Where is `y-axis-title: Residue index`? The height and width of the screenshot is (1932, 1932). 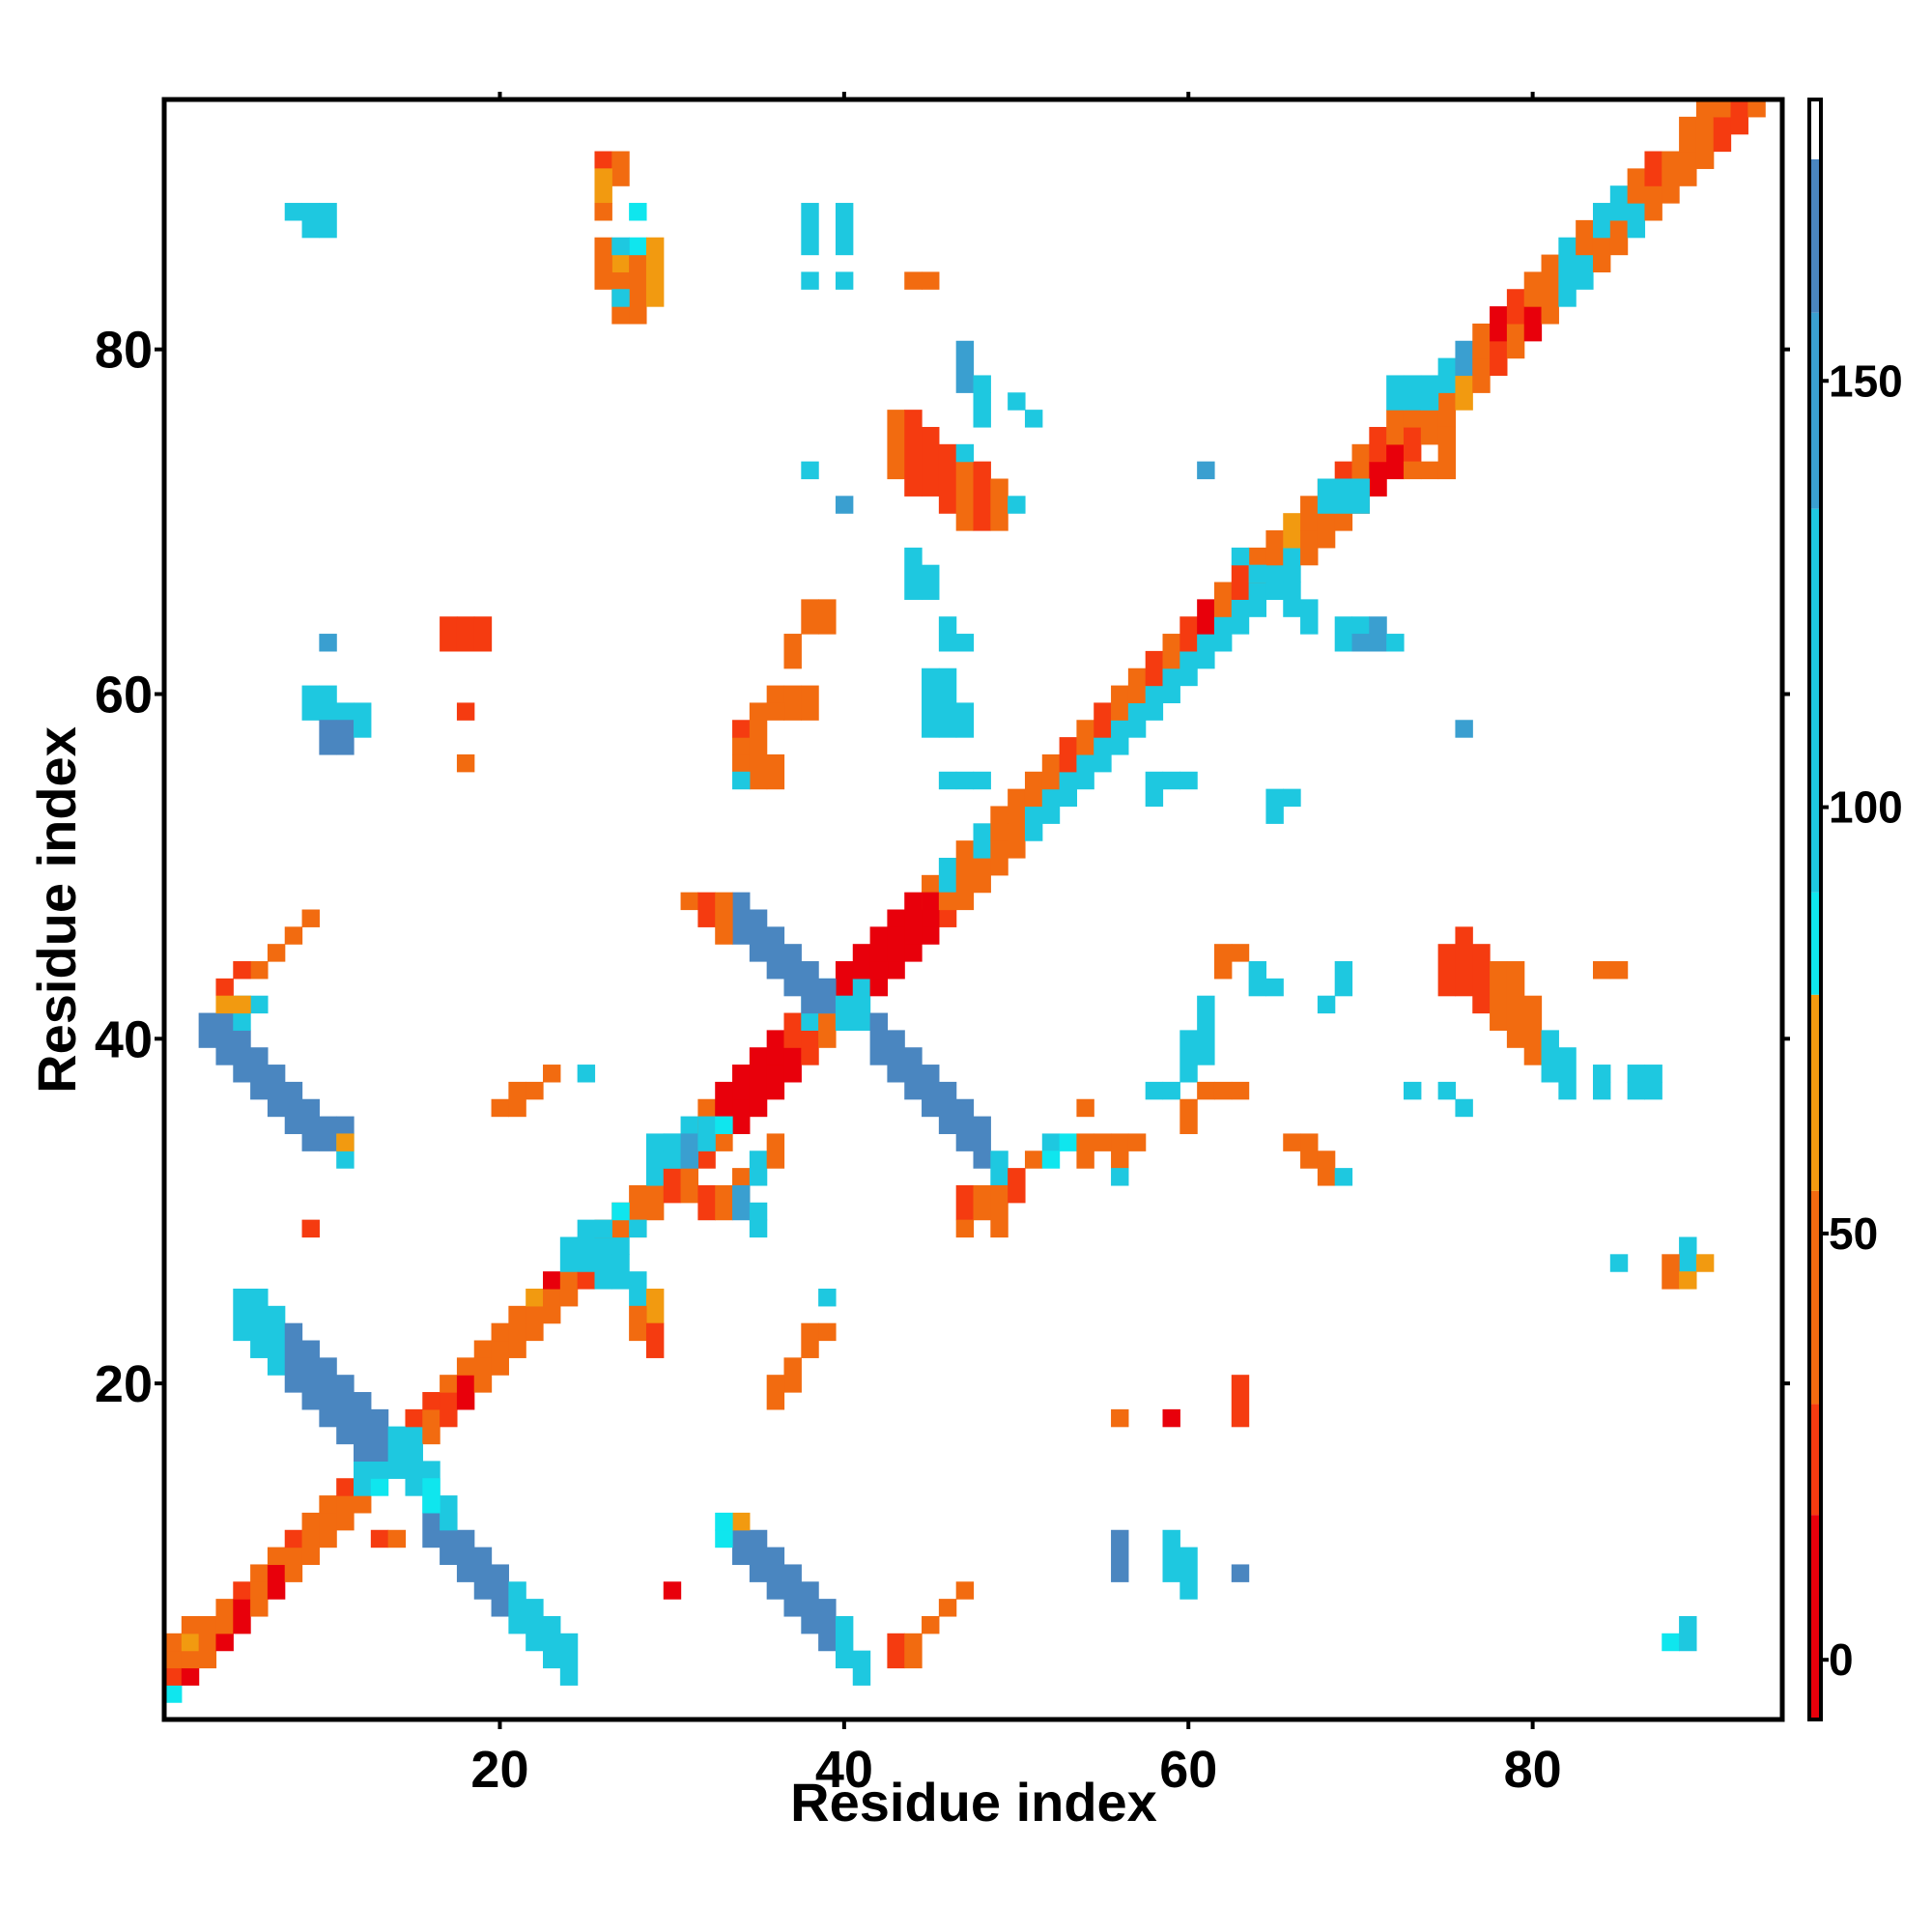 y-axis-title: Residue index is located at coordinates (56, 910).